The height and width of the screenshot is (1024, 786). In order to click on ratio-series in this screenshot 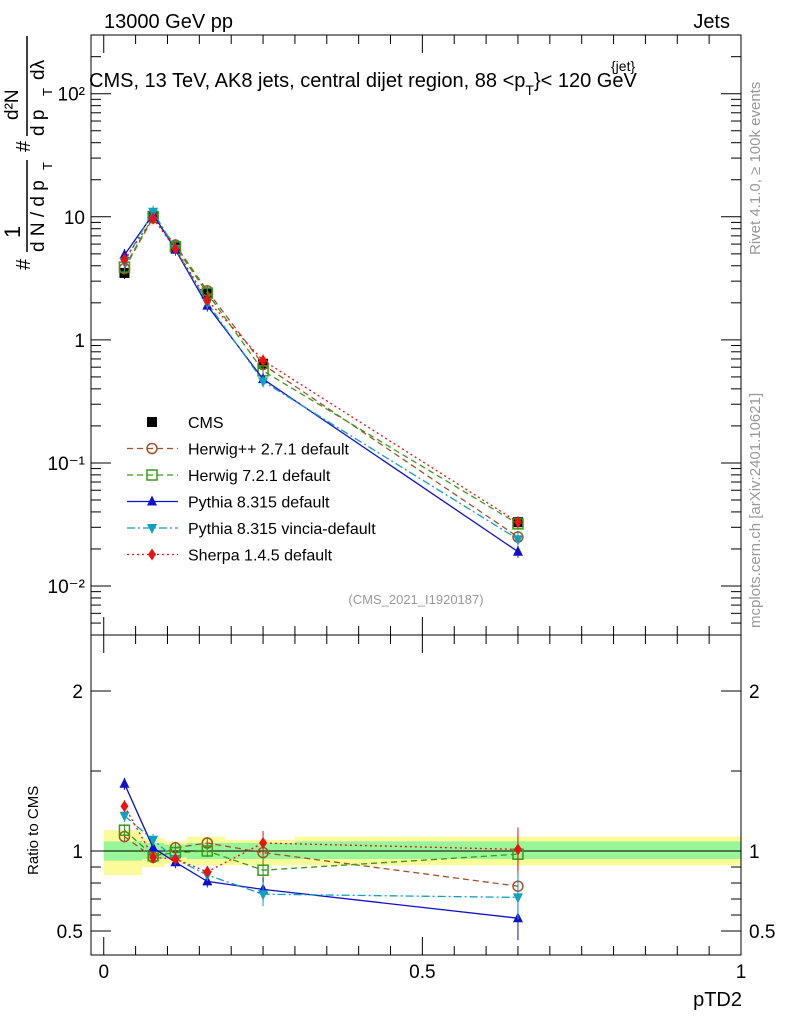, I will do `click(321, 859)`.